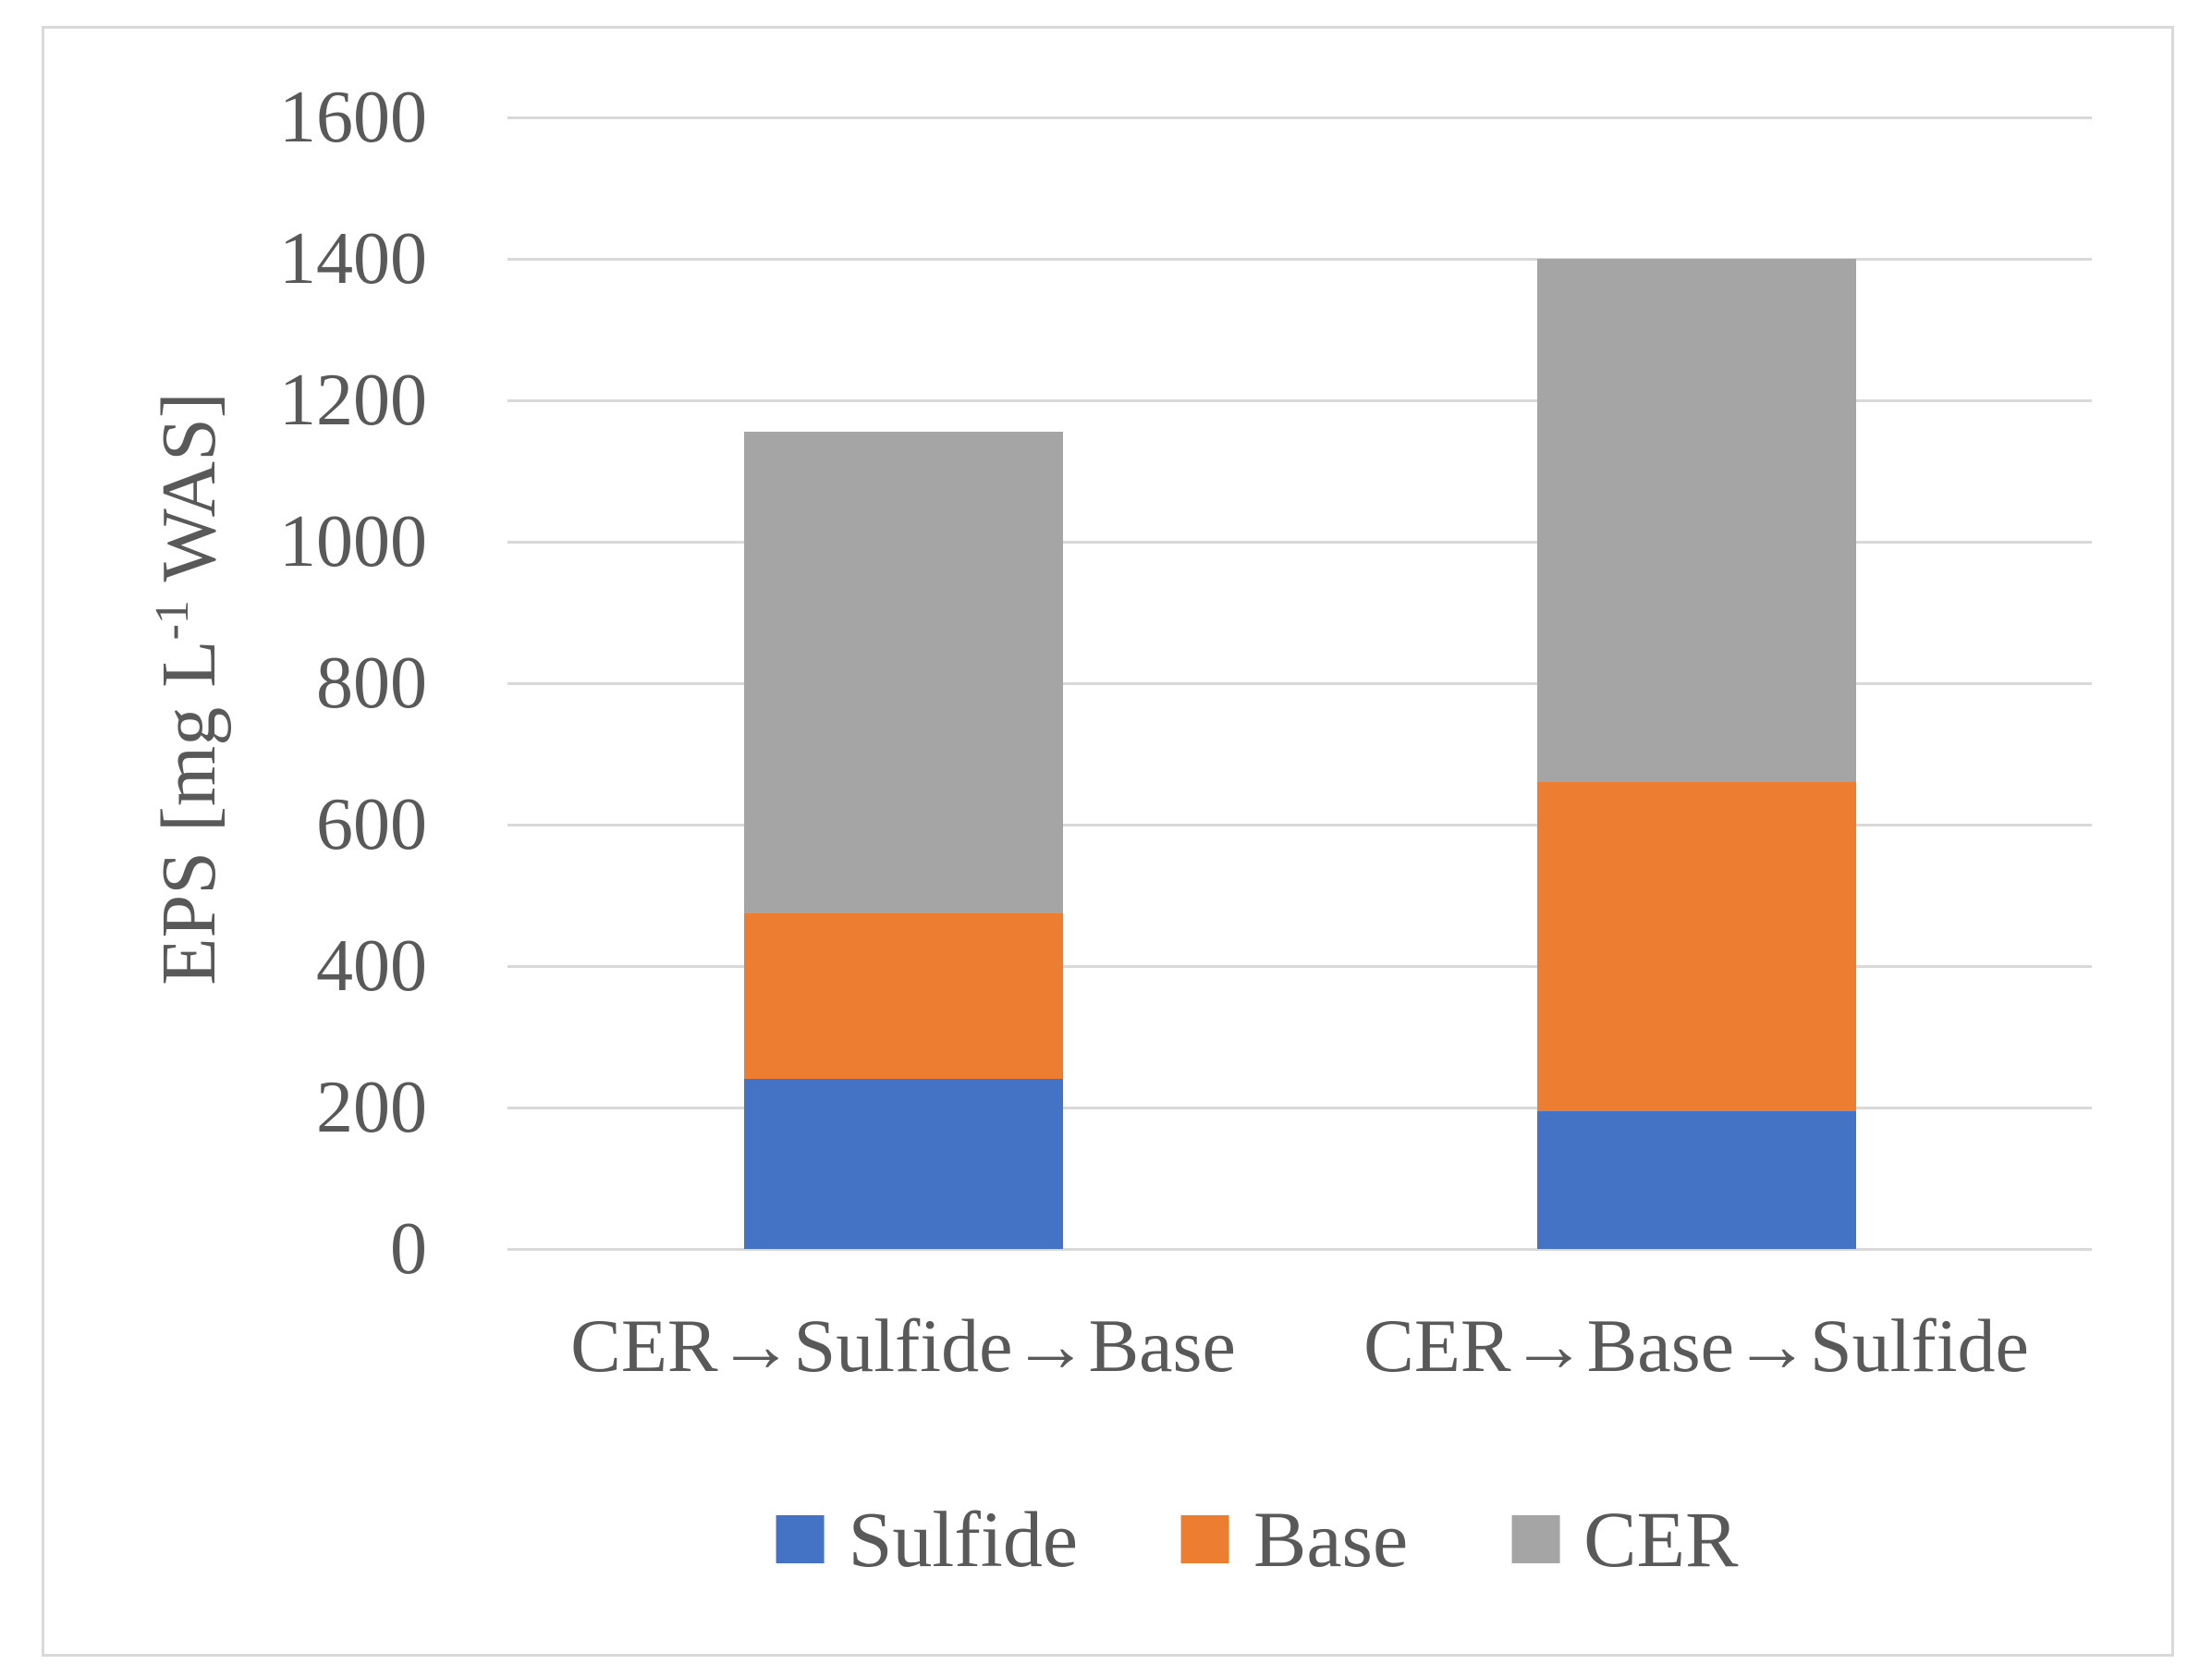  What do you see at coordinates (371, 683) in the screenshot?
I see `y-tick-label: 800` at bounding box center [371, 683].